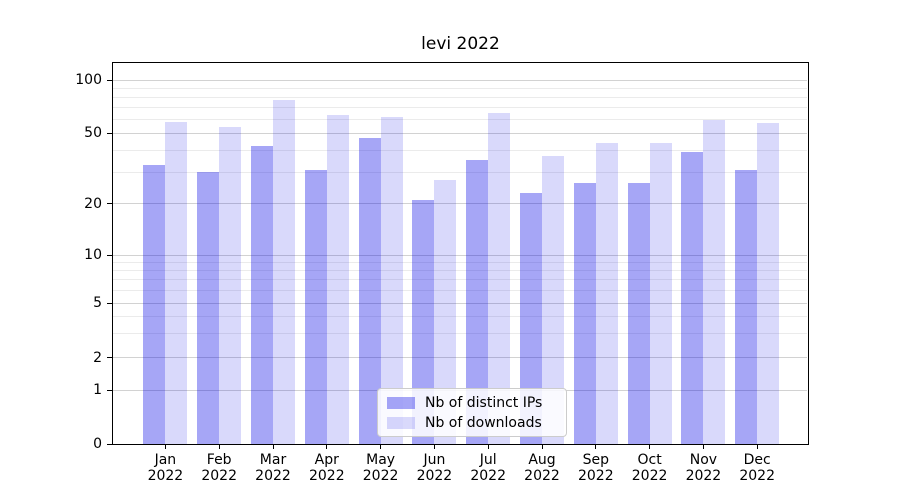 Image resolution: width=900 pixels, height=500 pixels. Describe the element at coordinates (97, 444) in the screenshot. I see `y-tick-label: 0` at that location.